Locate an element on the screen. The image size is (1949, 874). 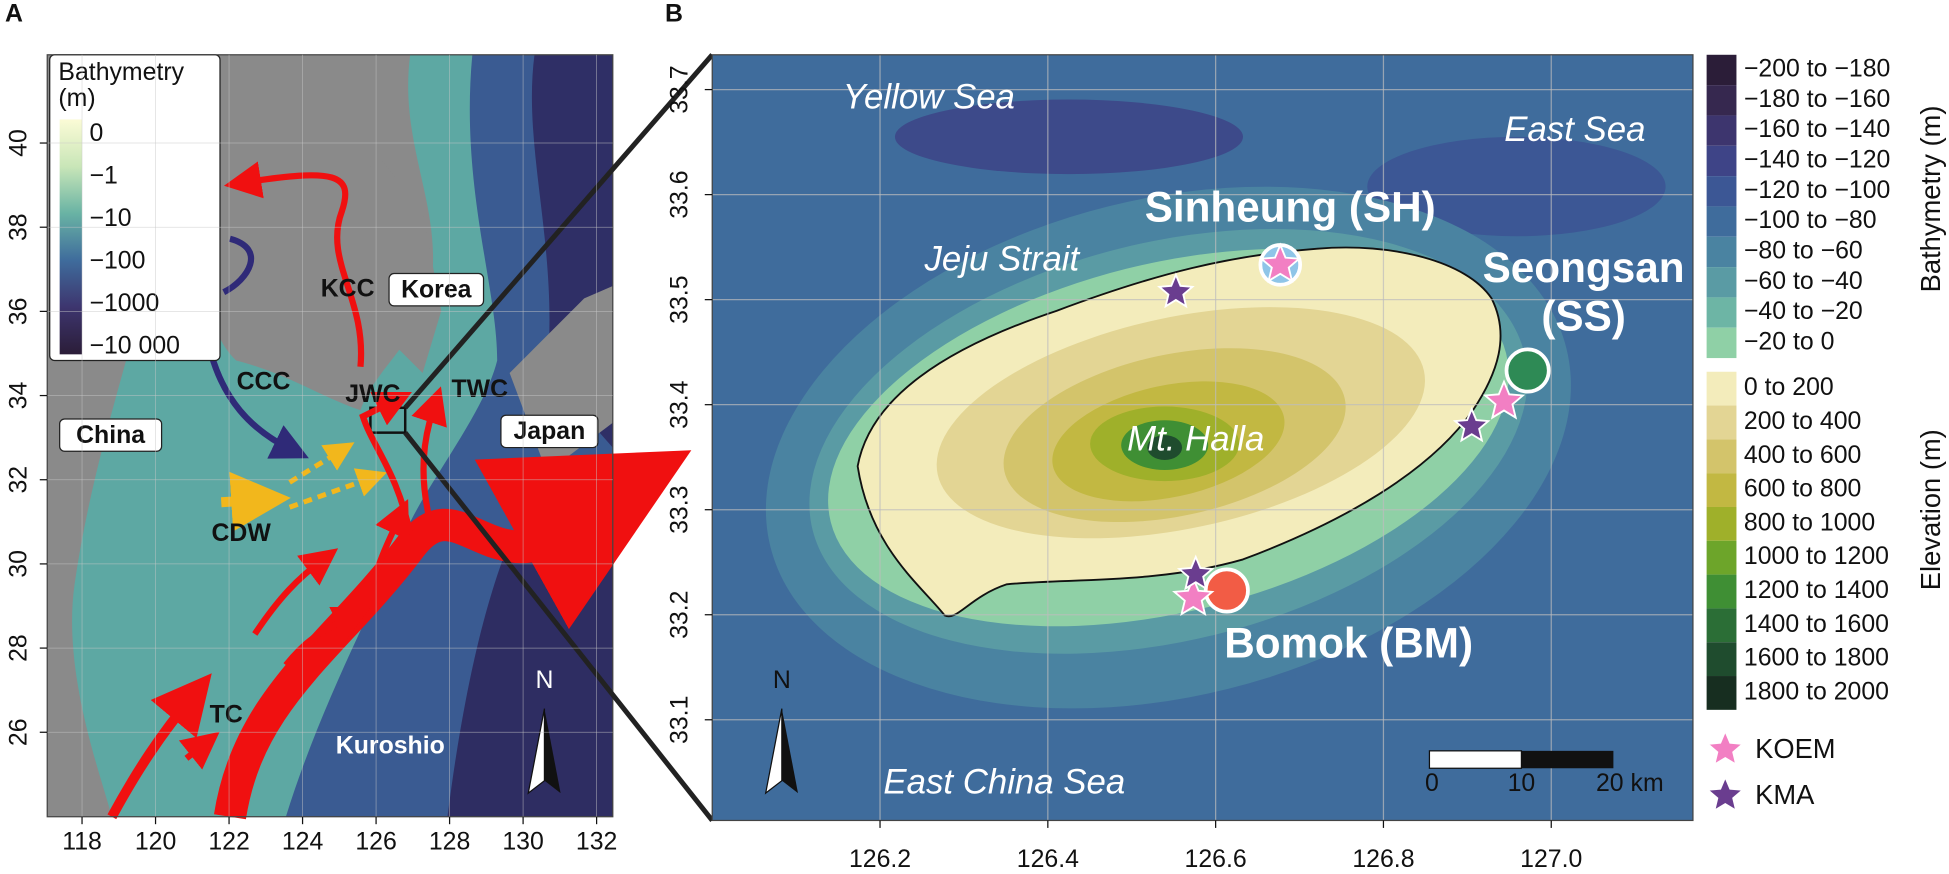
x-tick-label: 118 is located at coordinates (82, 841).